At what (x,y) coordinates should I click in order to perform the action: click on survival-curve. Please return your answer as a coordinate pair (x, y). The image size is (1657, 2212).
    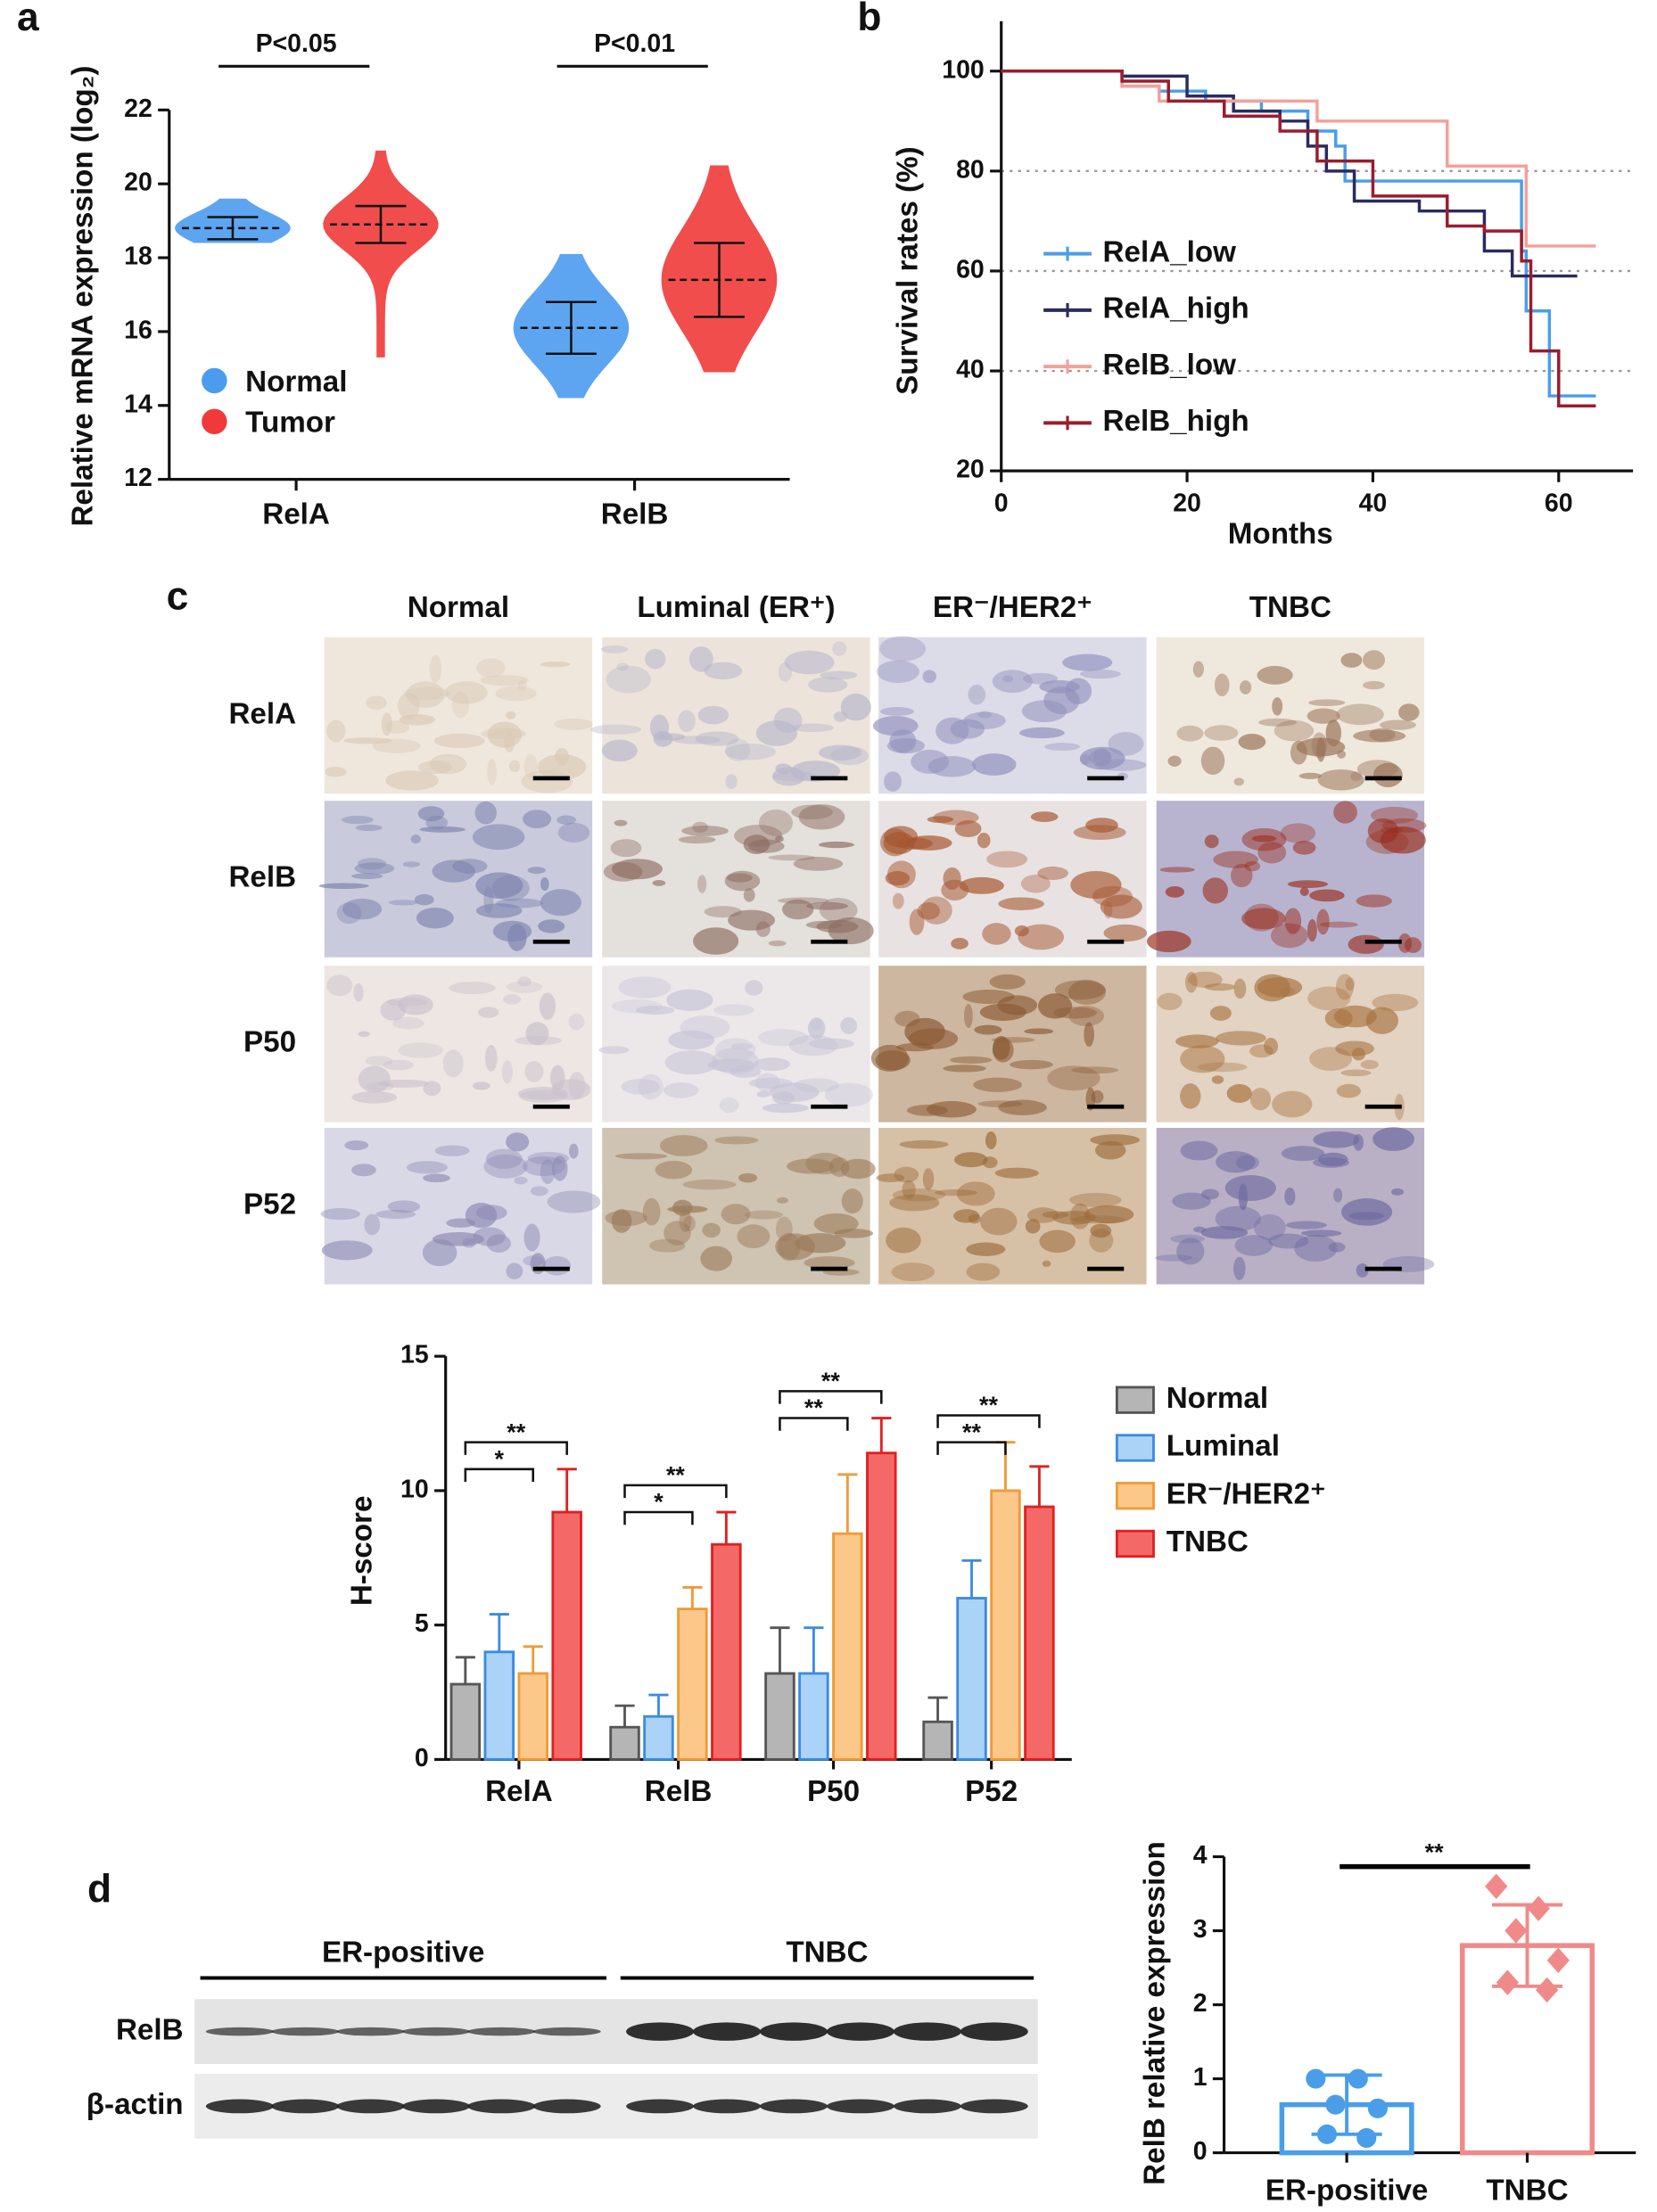
    Looking at the image, I should click on (1298, 159).